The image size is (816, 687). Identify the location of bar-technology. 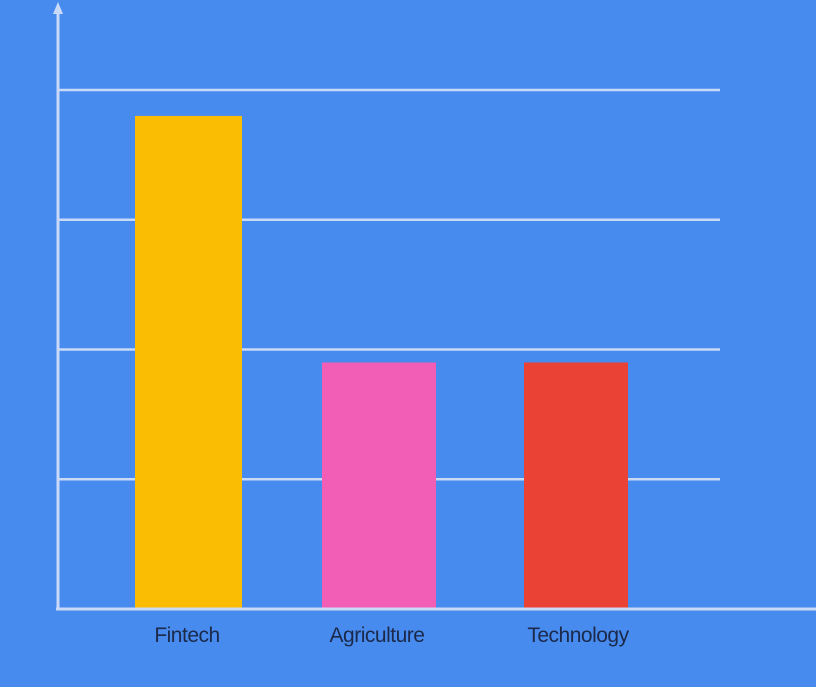
(576, 485).